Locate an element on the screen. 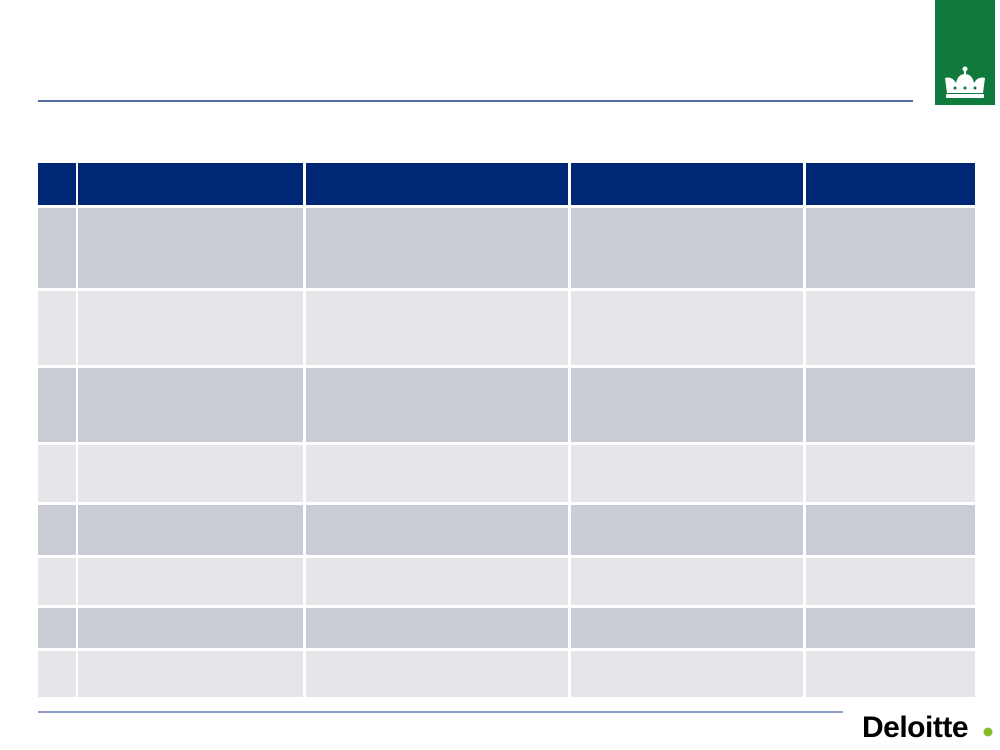  crown-badge is located at coordinates (965, 52).